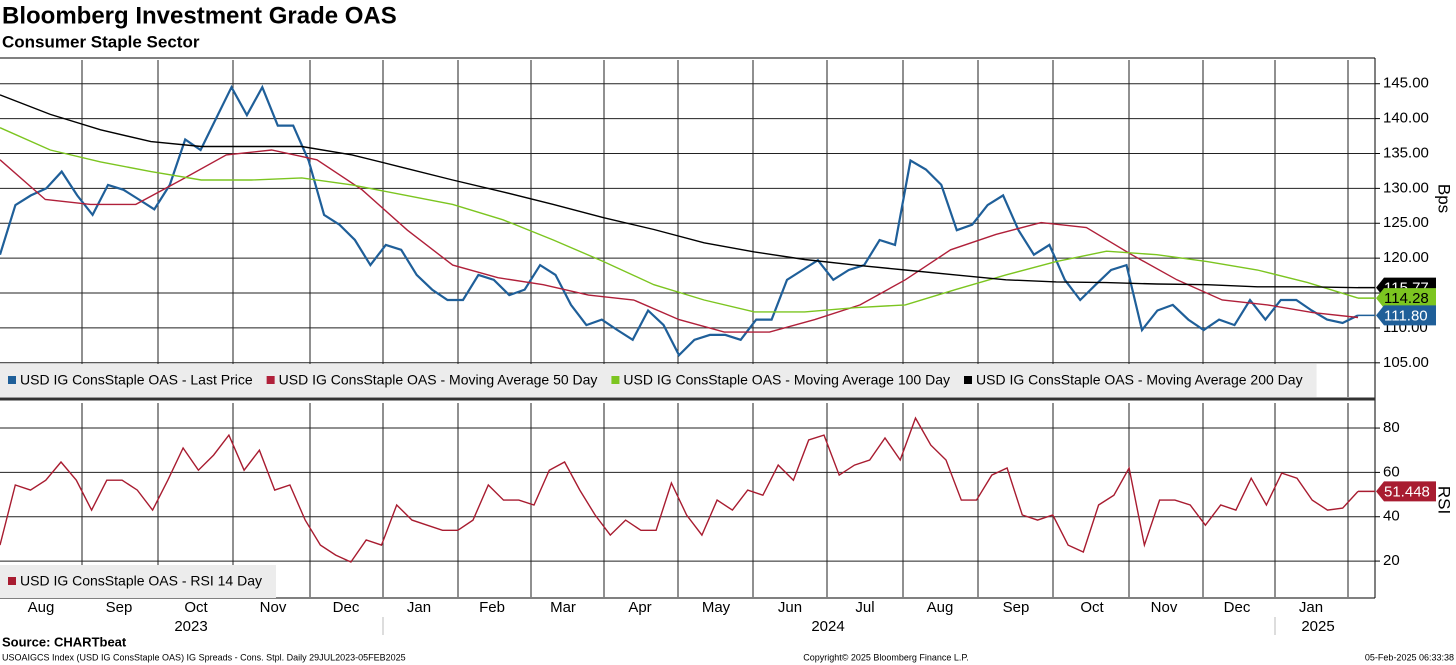 The width and height of the screenshot is (1456, 665). What do you see at coordinates (1317, 626) in the screenshot?
I see `x-year-label: 2025` at bounding box center [1317, 626].